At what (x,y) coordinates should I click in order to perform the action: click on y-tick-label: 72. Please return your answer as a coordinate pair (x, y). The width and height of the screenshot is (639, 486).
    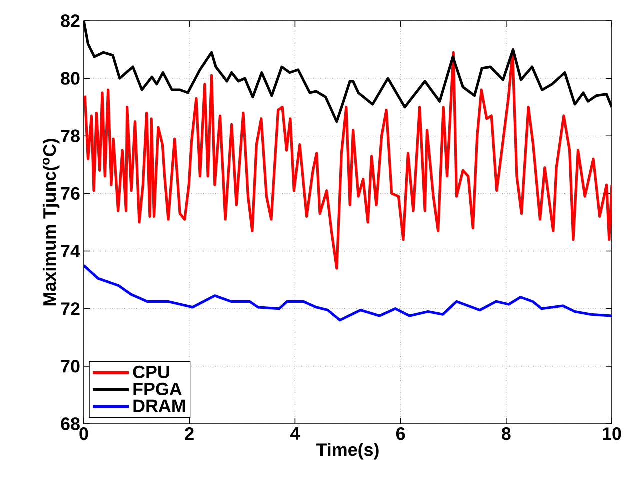
    Looking at the image, I should click on (70, 309).